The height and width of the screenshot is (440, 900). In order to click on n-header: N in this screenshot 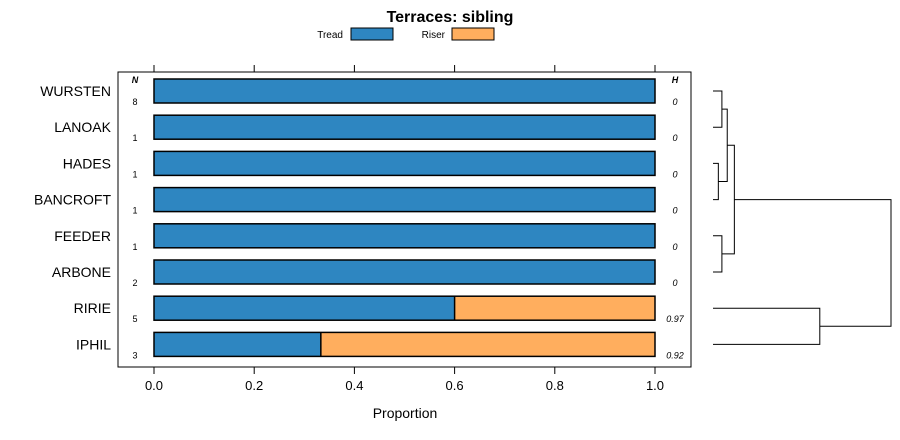, I will do `click(135, 80)`.